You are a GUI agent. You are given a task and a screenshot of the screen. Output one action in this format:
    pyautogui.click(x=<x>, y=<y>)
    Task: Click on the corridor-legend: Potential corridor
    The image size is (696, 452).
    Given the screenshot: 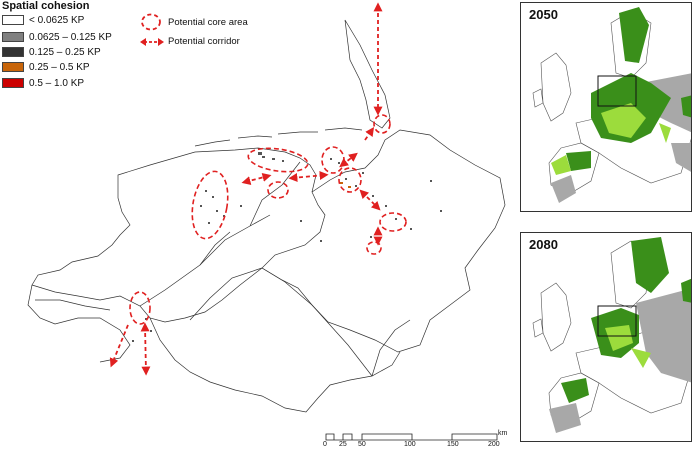 What is the action you would take?
    pyautogui.click(x=190, y=41)
    